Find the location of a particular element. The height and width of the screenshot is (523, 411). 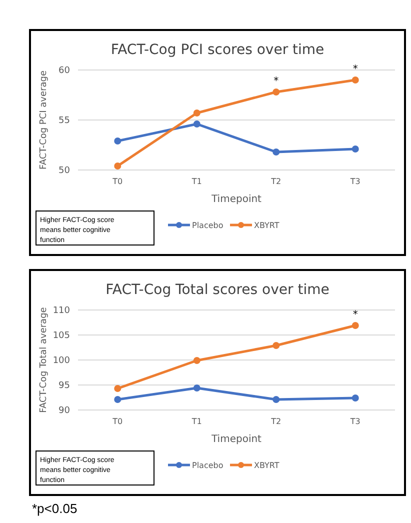

y-tick-label: 50 is located at coordinates (64, 171).